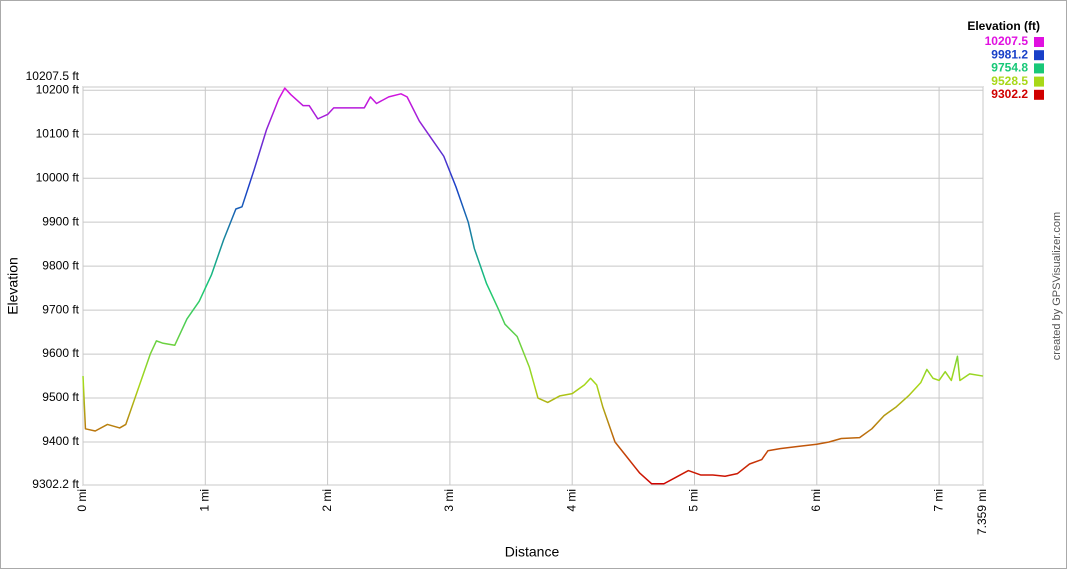  Describe the element at coordinates (60, 265) in the screenshot. I see `y-tick-label: 9800 ft` at that location.